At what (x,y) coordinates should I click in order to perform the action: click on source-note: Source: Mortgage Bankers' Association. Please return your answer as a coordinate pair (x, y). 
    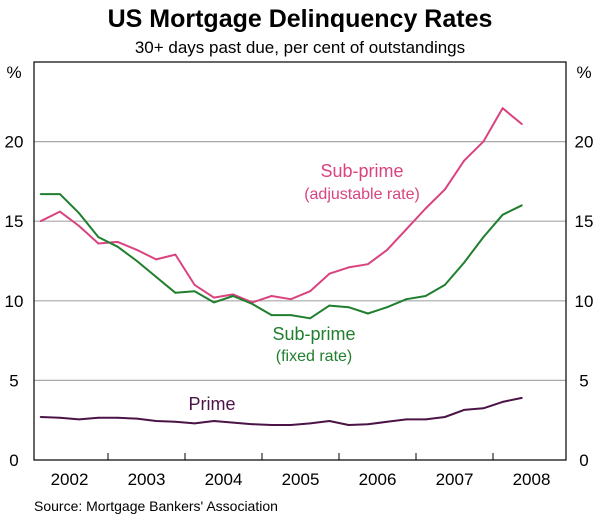
    Looking at the image, I should click on (156, 506).